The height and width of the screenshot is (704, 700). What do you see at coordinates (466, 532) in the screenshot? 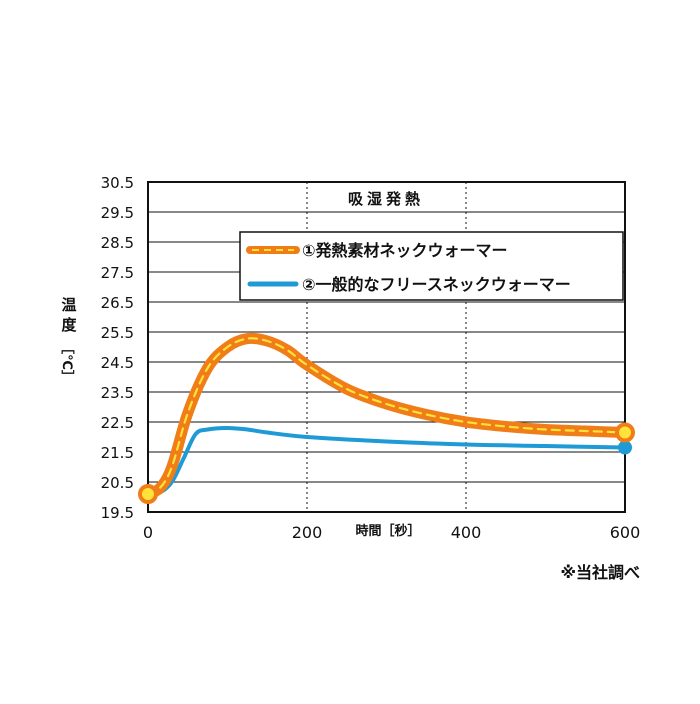
I see `x-tick-label: 400` at bounding box center [466, 532].